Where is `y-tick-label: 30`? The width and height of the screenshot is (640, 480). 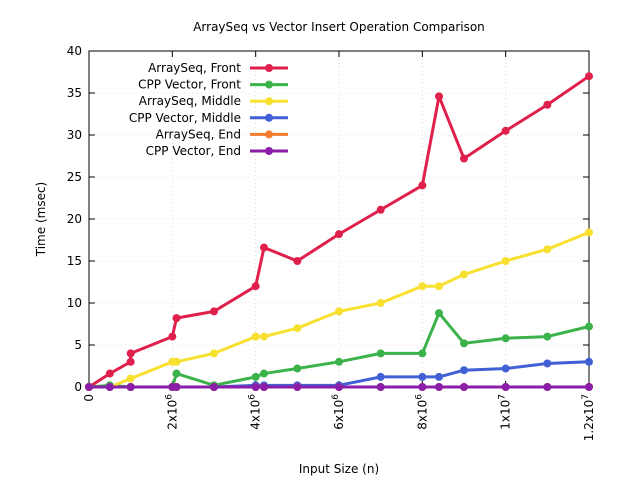
y-tick-label: 30 is located at coordinates (74, 135).